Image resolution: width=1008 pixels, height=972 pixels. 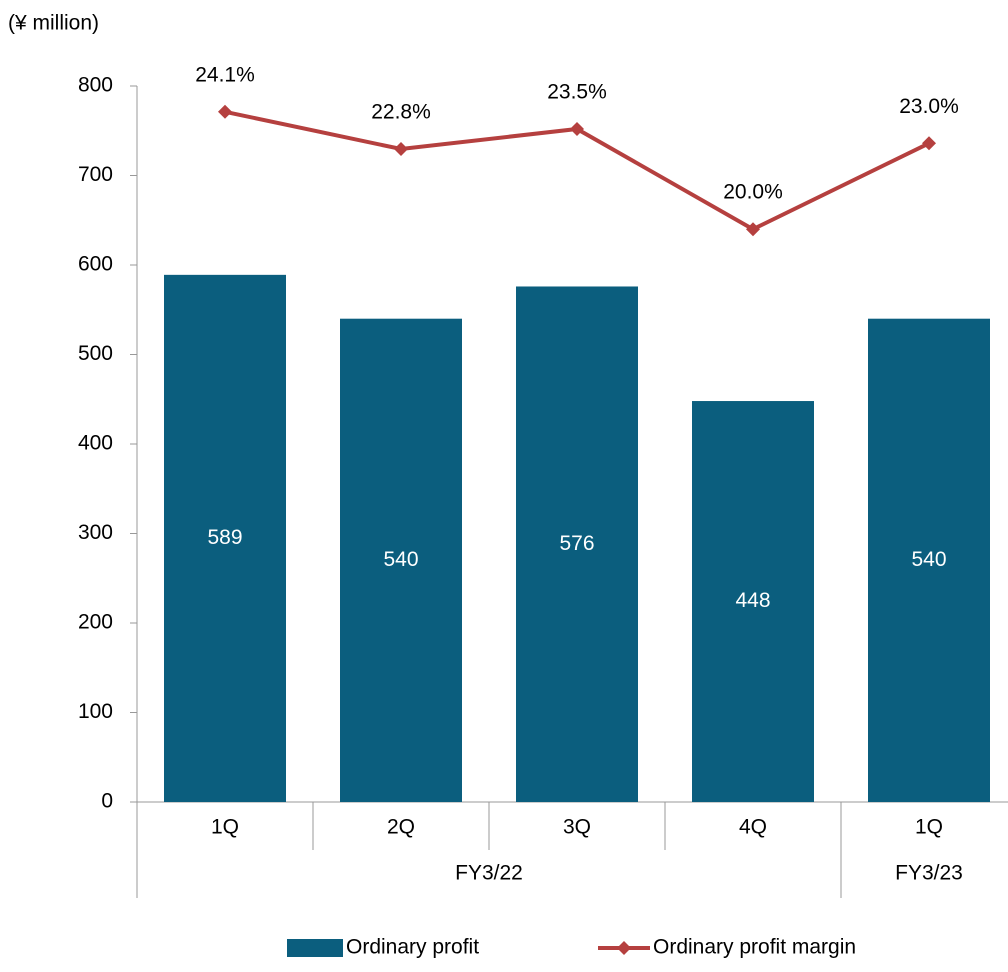 I want to click on line-value-label: 23.0%, so click(x=929, y=106).